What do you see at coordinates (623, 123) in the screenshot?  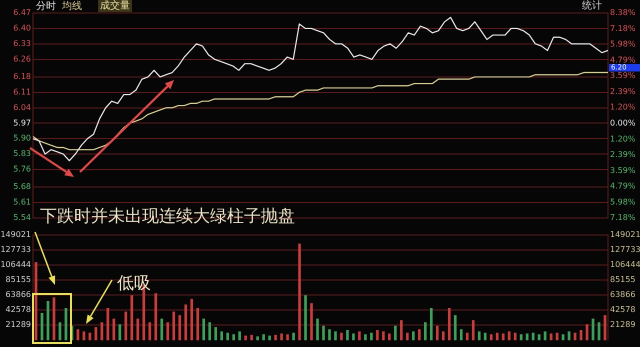 I see `y2-tick-label: 0.00%` at bounding box center [623, 123].